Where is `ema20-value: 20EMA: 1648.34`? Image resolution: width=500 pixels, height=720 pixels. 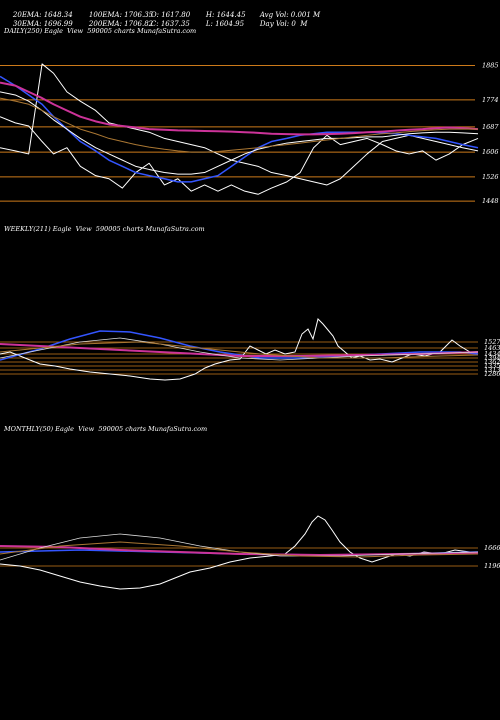
ema20-value: 20EMA: 1648.34 is located at coordinates (42, 15).